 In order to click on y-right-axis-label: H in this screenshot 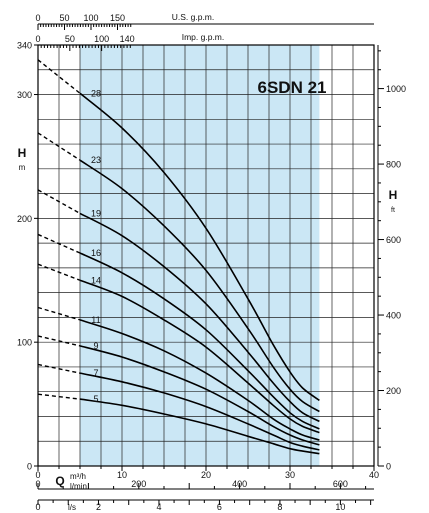, I will do `click(393, 195)`.